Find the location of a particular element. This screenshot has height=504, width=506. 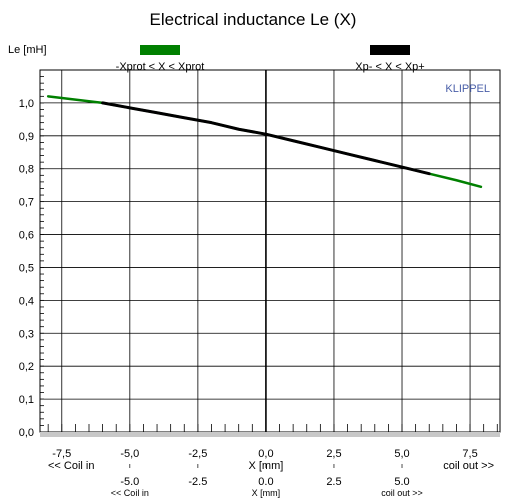

y-tick-label: 0,4 is located at coordinates (26, 301).